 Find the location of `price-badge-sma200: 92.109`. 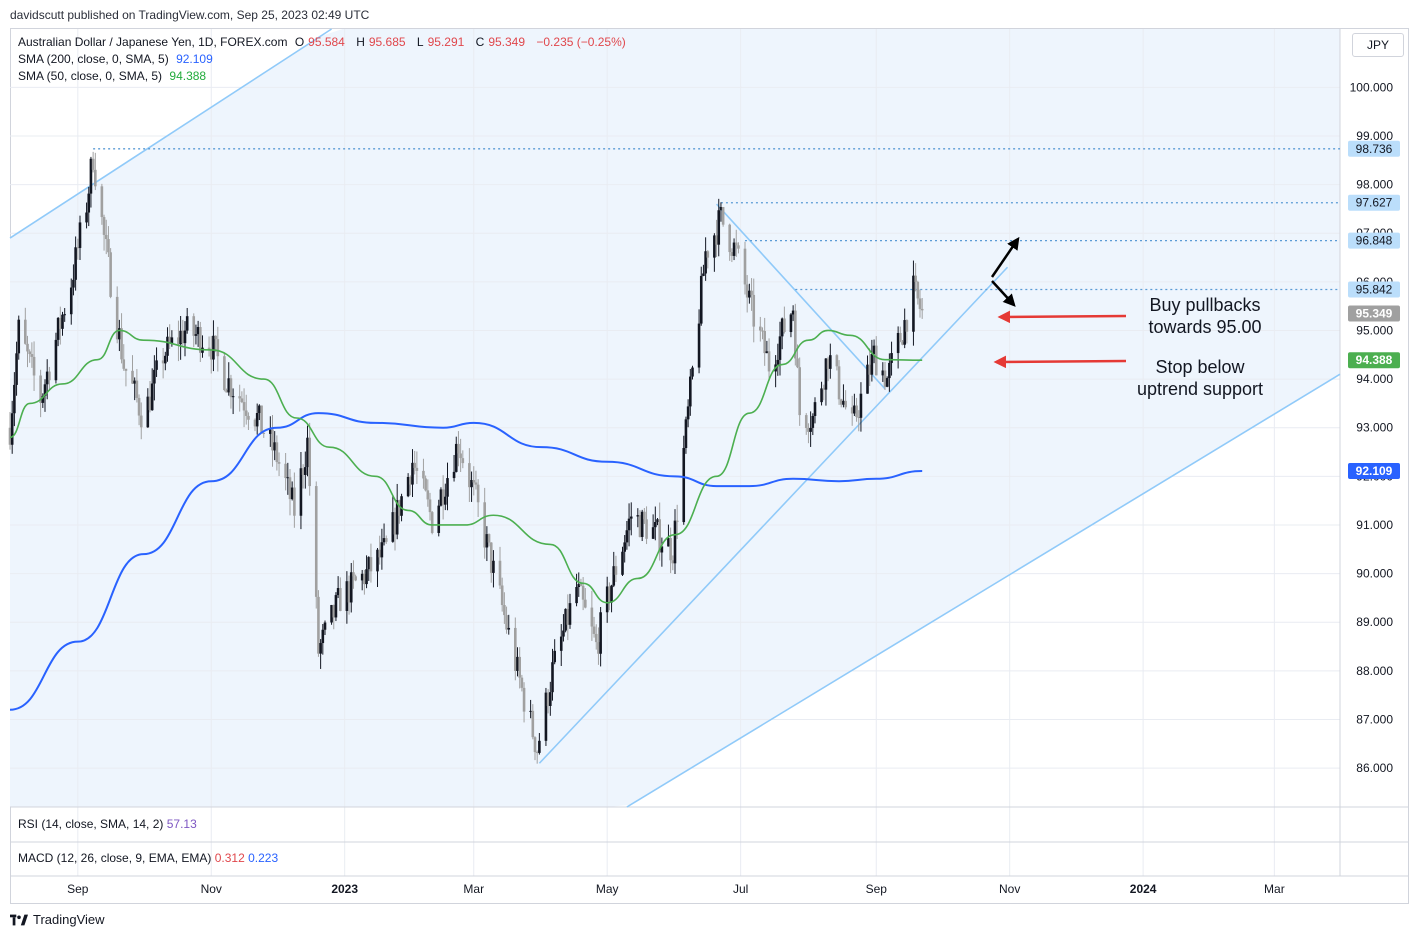

price-badge-sma200: 92.109 is located at coordinates (1374, 471).